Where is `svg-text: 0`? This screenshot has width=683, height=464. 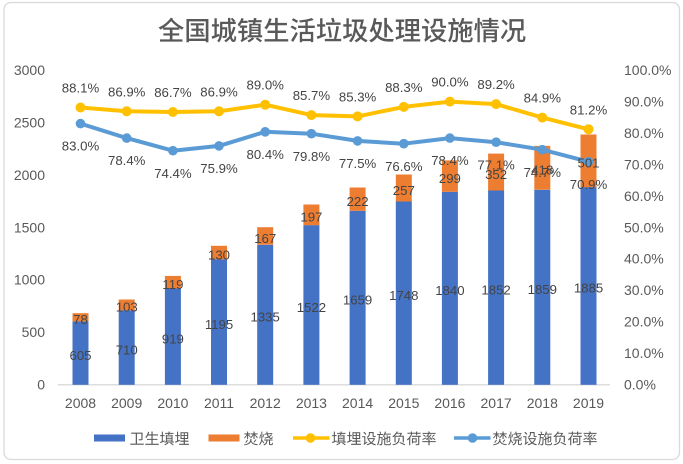 svg-text: 0 is located at coordinates (41, 385).